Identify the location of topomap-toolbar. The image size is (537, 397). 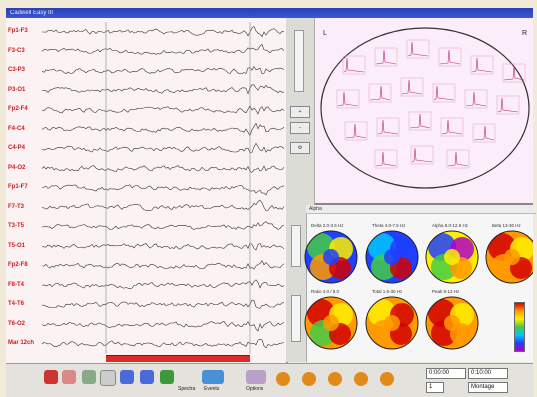
(296, 283).